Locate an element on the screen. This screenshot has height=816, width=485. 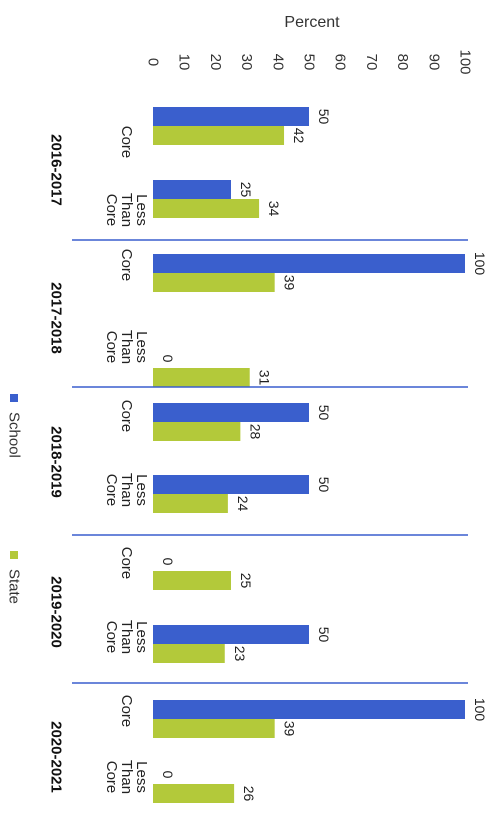
data-label: 34 is located at coordinates (274, 209).